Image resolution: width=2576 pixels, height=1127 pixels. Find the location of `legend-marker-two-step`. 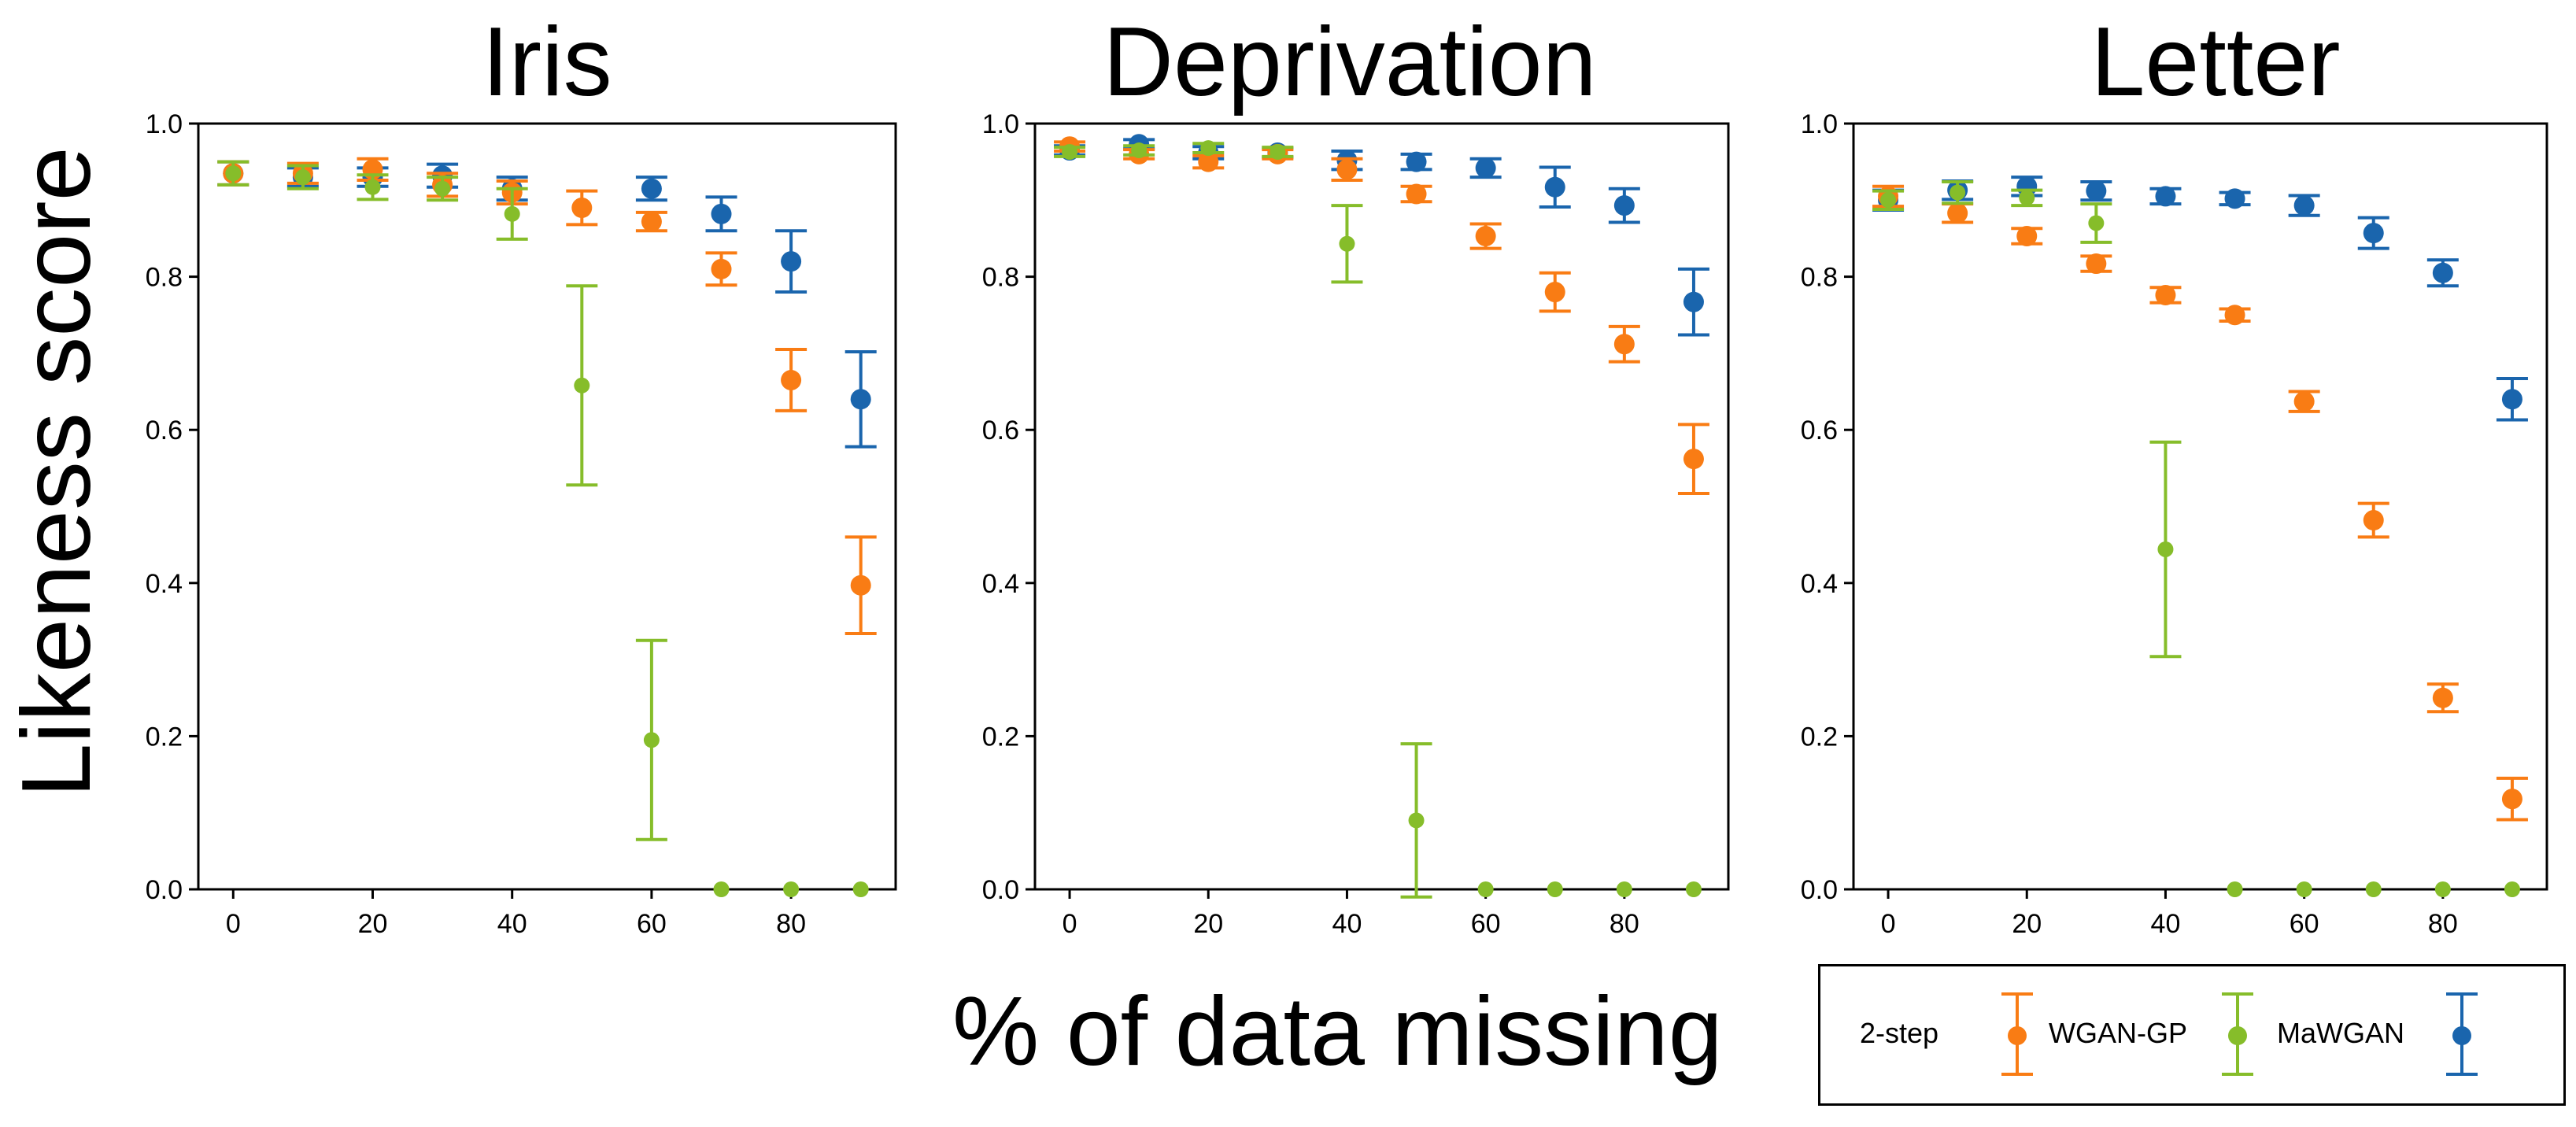

legend-marker-two-step is located at coordinates (2017, 1034).